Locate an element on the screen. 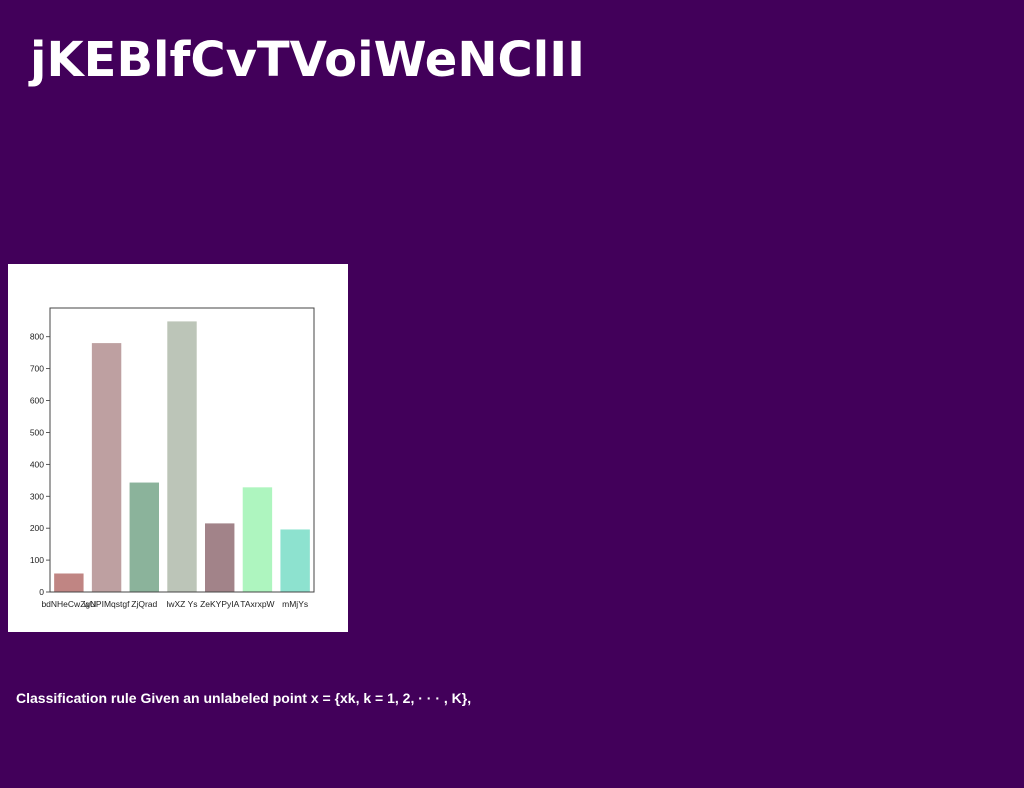  y-tick-label: 0 is located at coordinates (41, 592).